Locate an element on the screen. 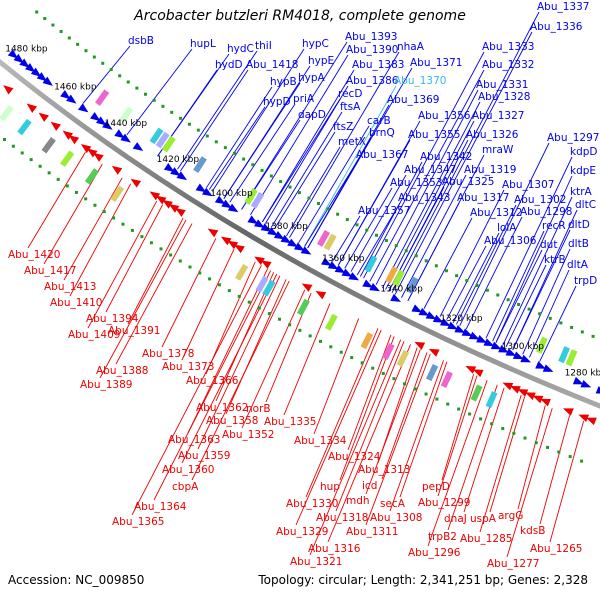 Image resolution: width=600 pixels, height=600 pixels. forward-gene-label: priA is located at coordinates (304, 99).